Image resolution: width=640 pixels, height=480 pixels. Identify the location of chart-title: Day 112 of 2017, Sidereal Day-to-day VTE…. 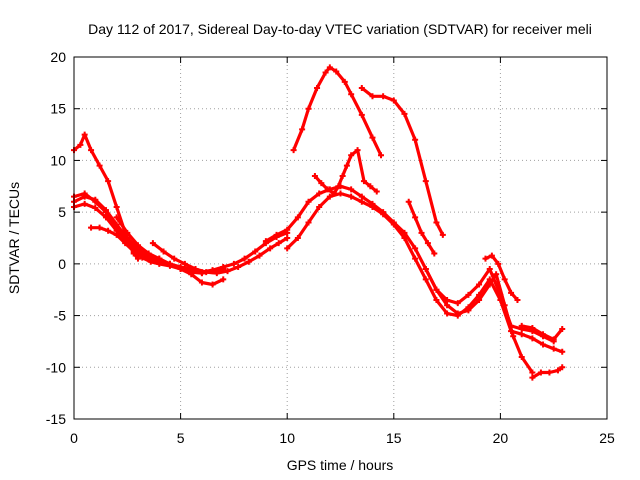
(340, 29).